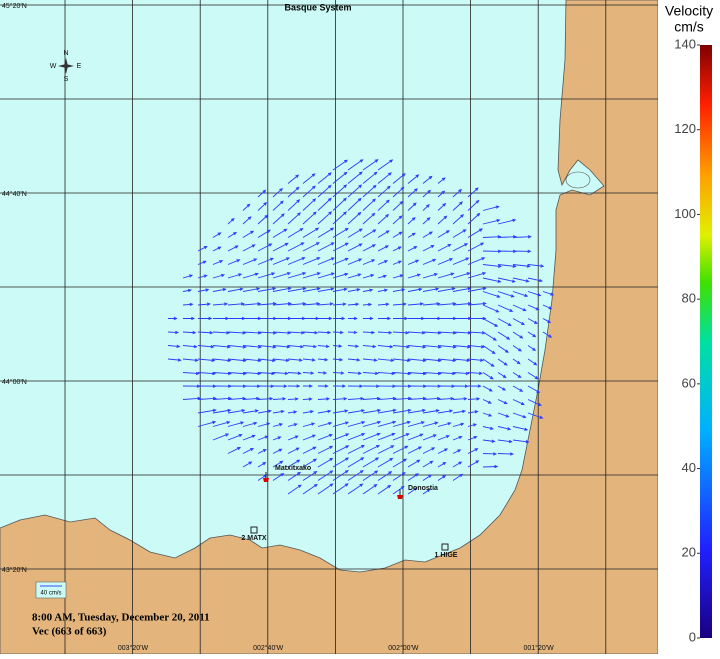  I want to click on colorbar, so click(706, 341).